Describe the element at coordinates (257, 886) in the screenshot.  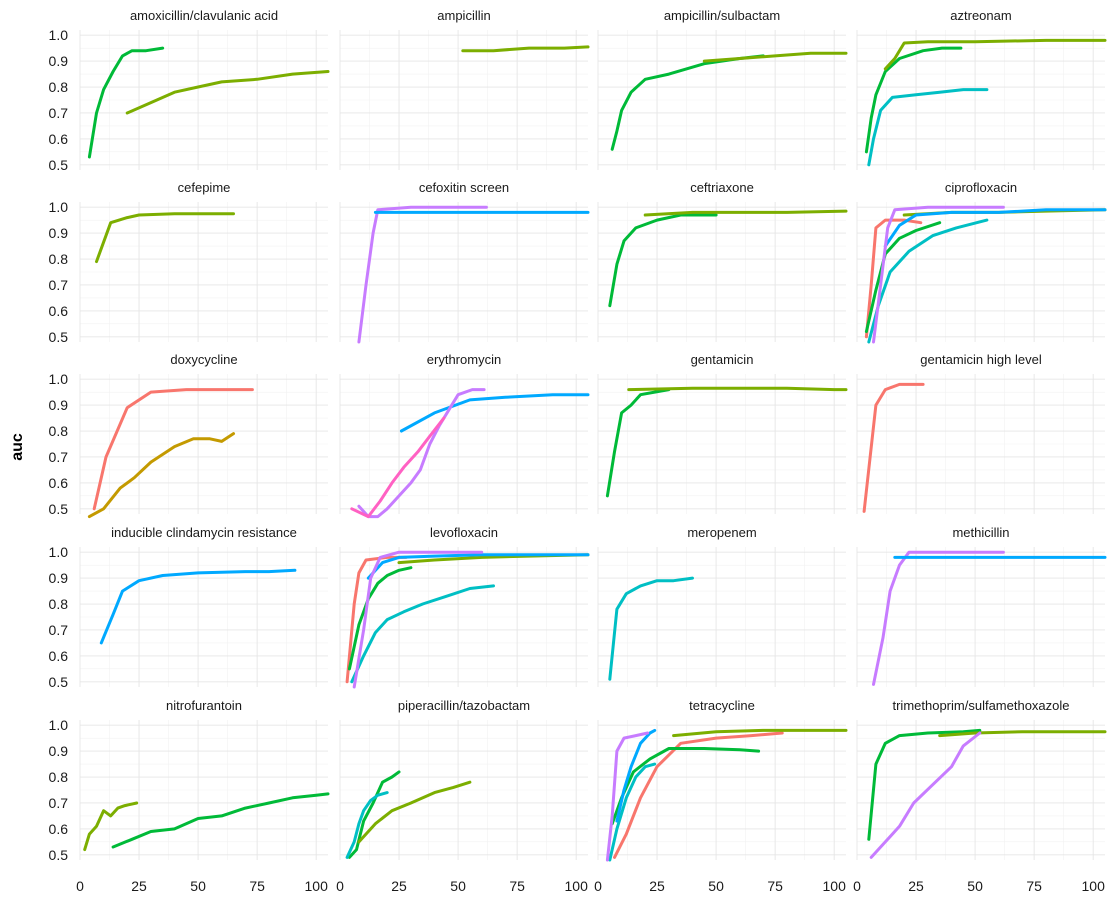
I see `x-tick-label: 75` at that location.